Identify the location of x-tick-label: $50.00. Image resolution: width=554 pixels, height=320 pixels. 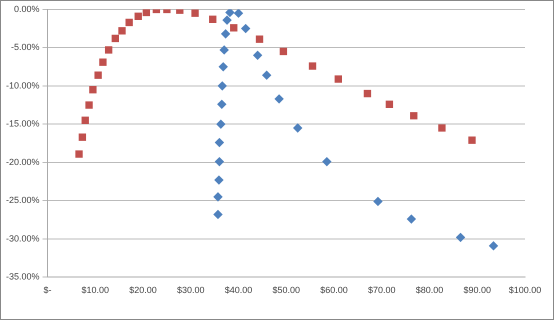
(286, 290).